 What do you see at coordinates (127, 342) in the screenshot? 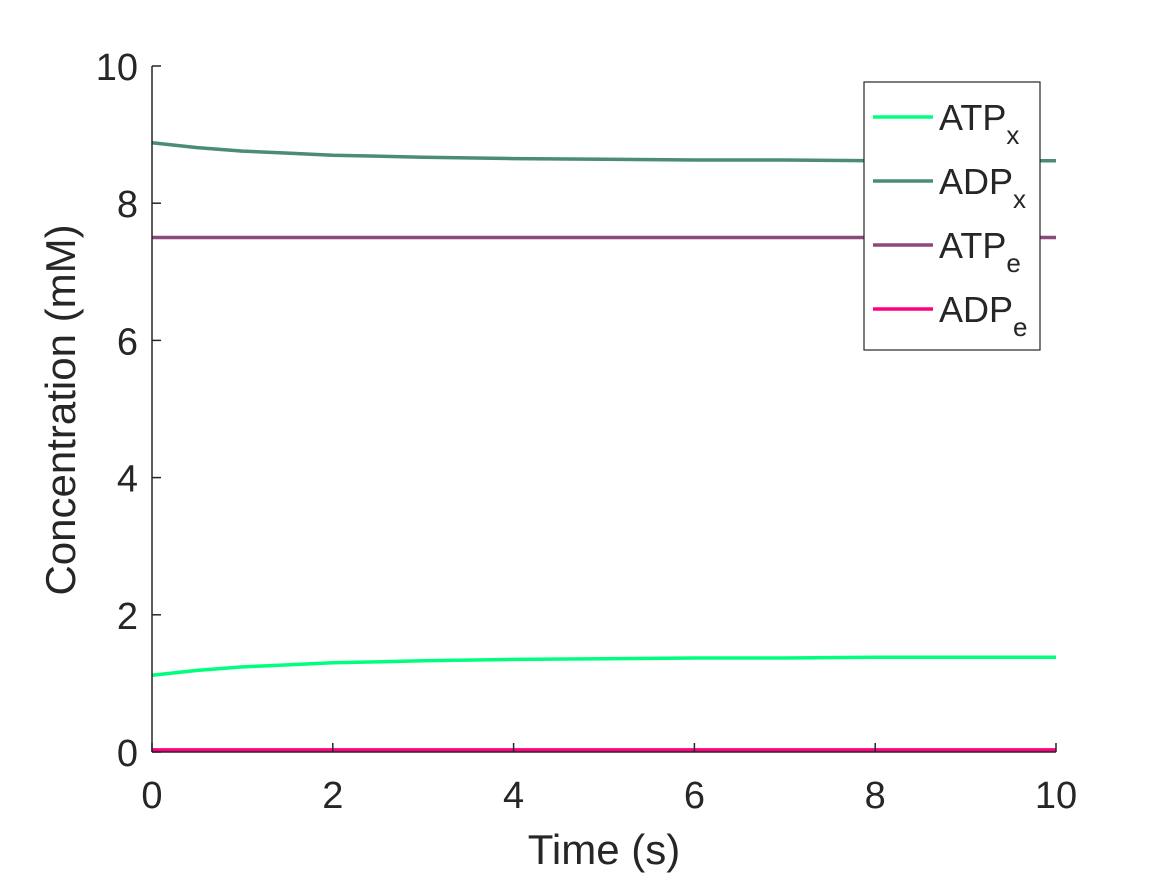
I see `y-tick-label: 6` at bounding box center [127, 342].